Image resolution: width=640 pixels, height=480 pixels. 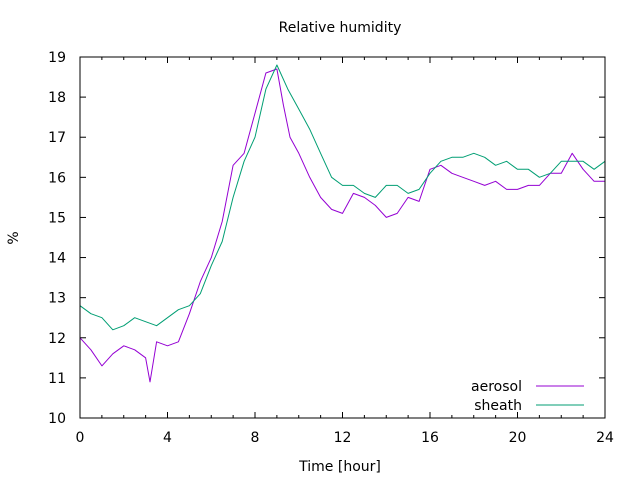 I want to click on y-tick-label: 11, so click(x=57, y=379).